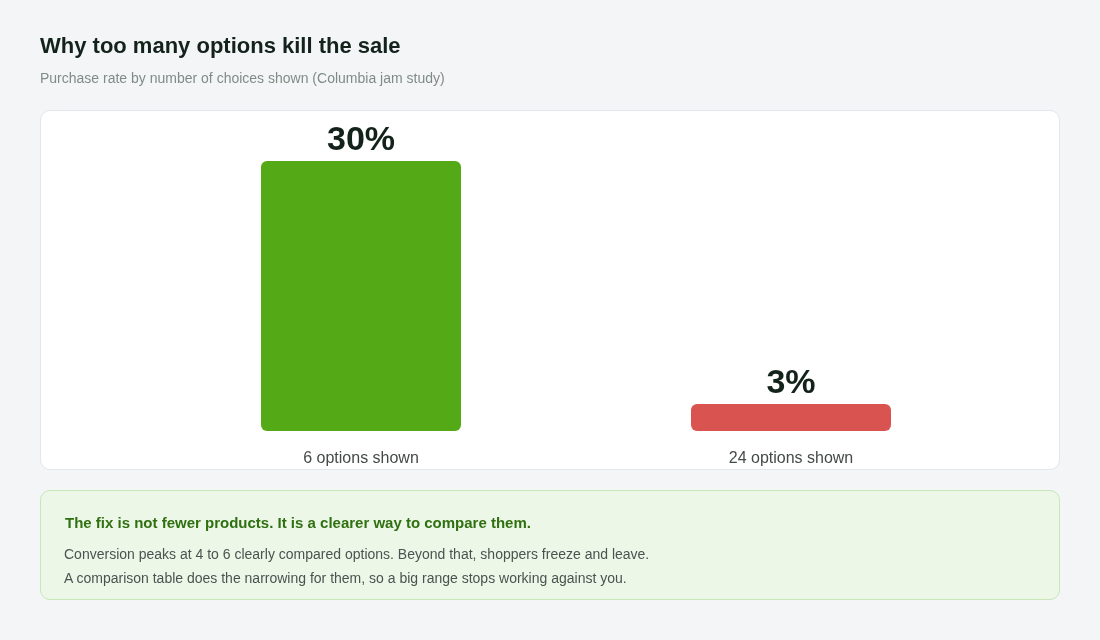 The width and height of the screenshot is (1100, 640). Describe the element at coordinates (791, 457) in the screenshot. I see `x-tick-label: 24 options shown` at that location.